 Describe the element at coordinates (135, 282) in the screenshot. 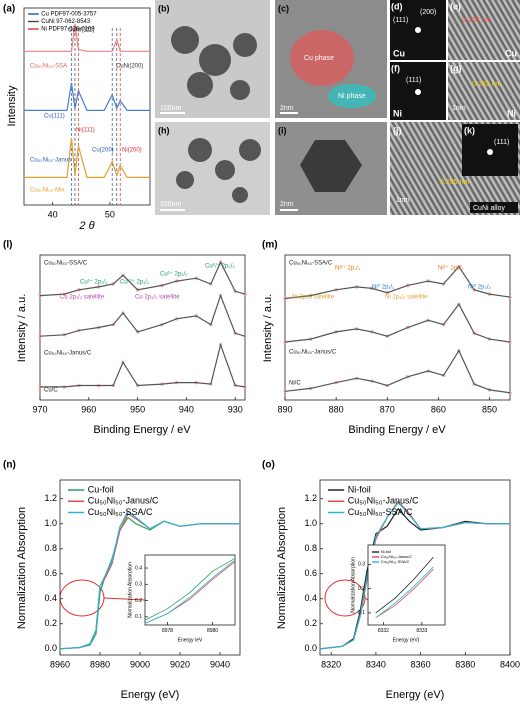

I see `annotation: Cu⁰/⁺ 2p₁/₂` at that location.